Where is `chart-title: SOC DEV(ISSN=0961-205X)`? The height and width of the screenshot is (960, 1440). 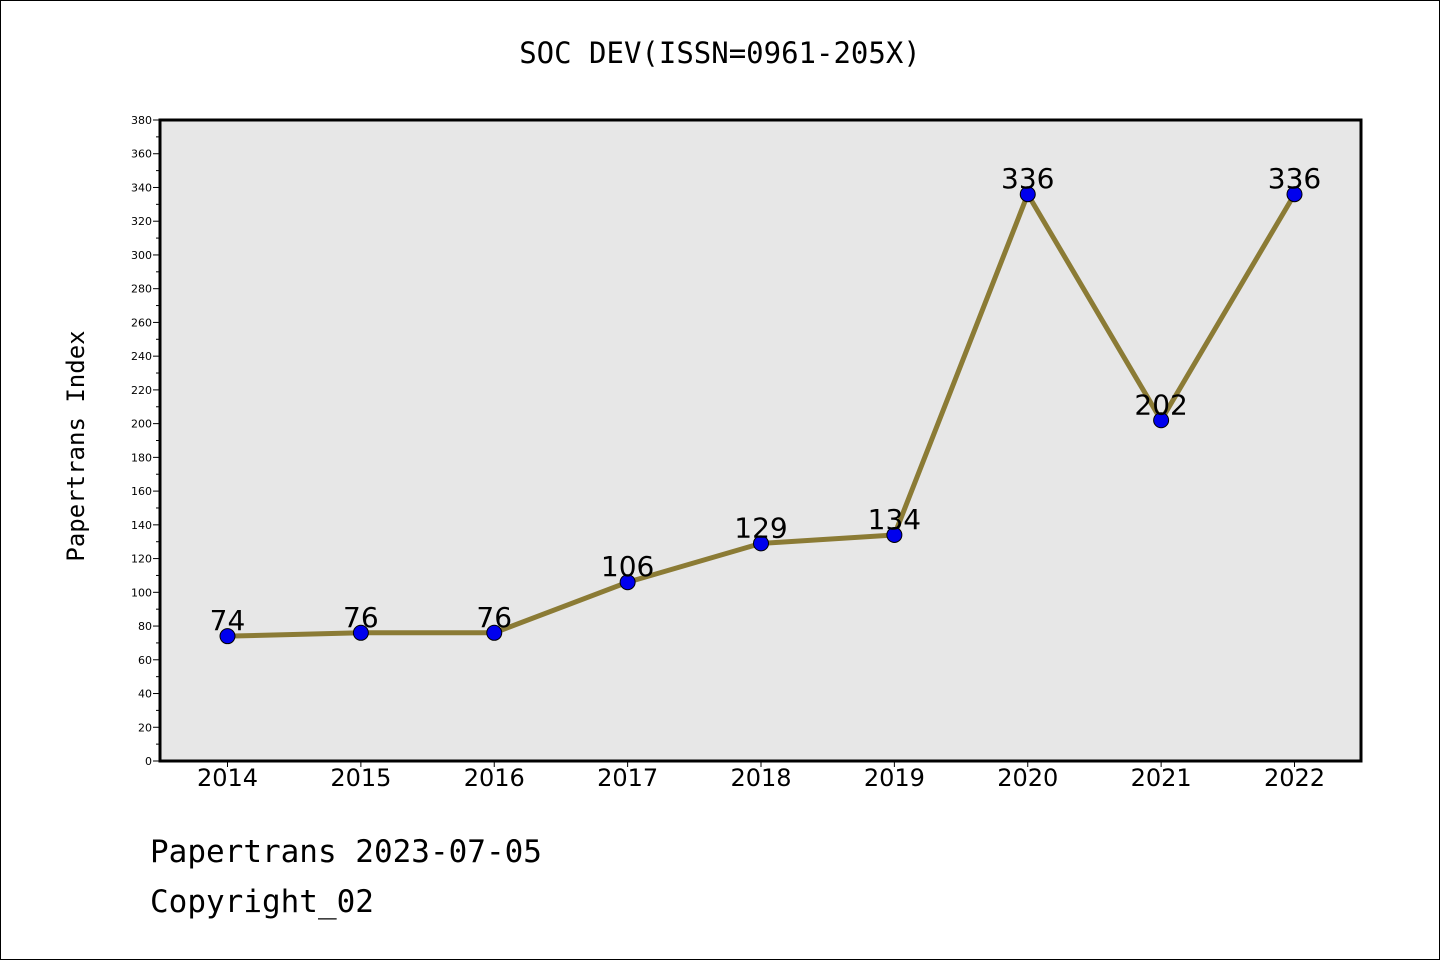 chart-title: SOC DEV(ISSN=0961-205X) is located at coordinates (720, 53).